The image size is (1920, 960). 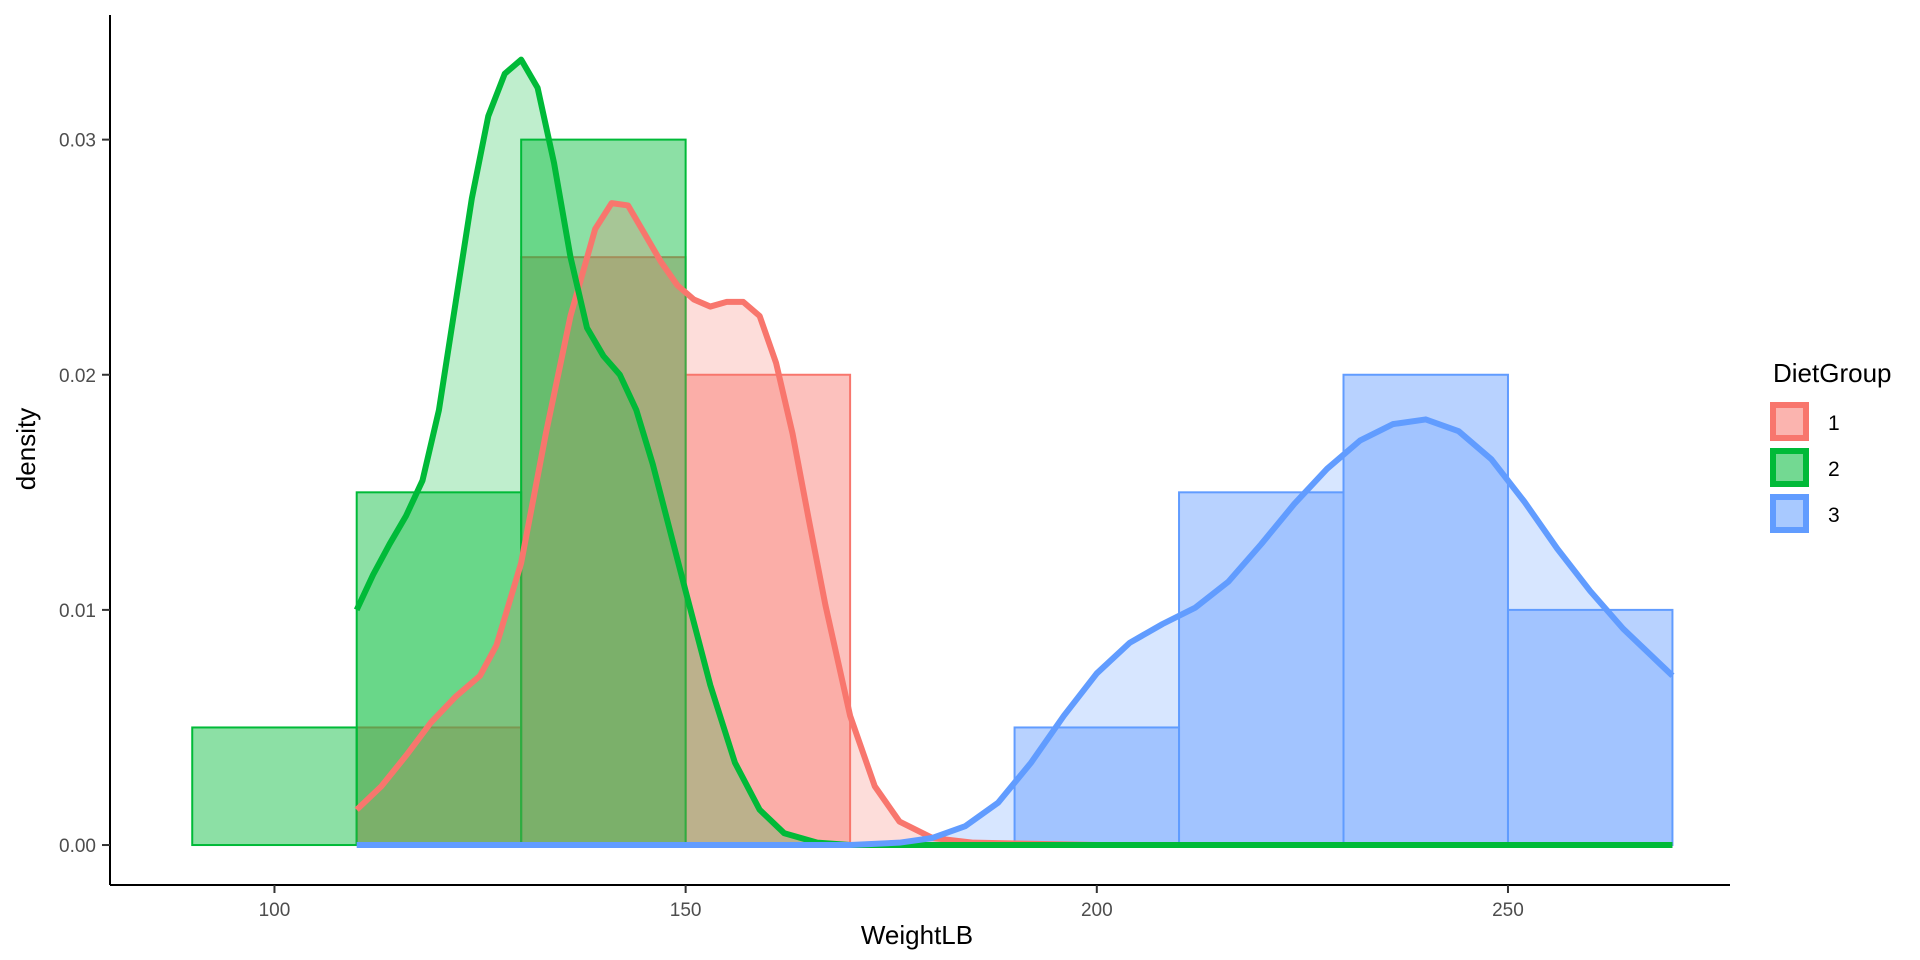 What do you see at coordinates (1508, 910) in the screenshot?
I see `x-tick-label: 250` at bounding box center [1508, 910].